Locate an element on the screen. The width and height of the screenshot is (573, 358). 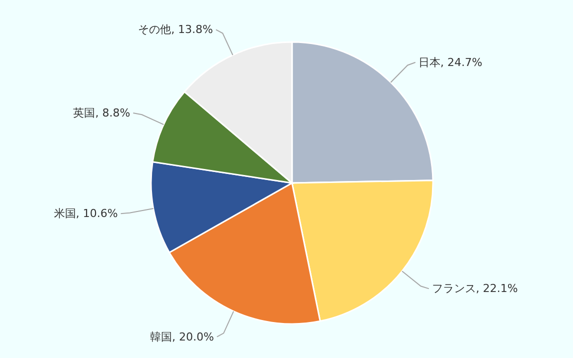
slice-label: その他, 13.8% is located at coordinates (176, 29).